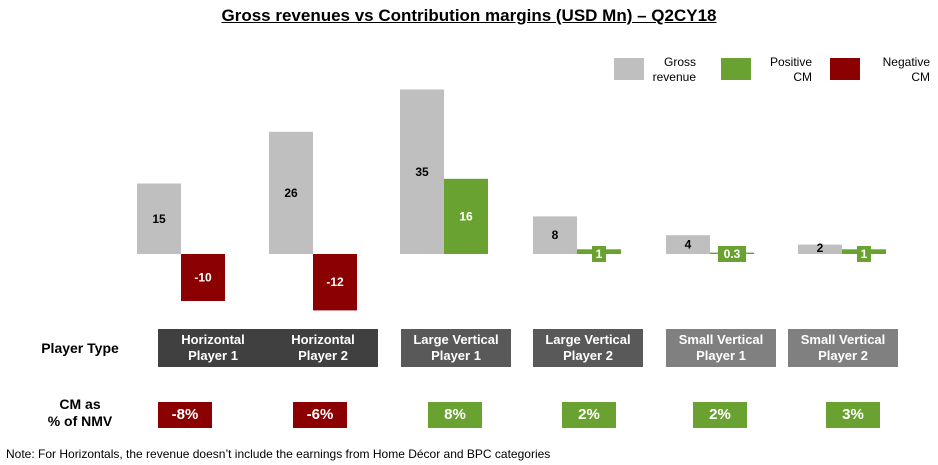  Describe the element at coordinates (323, 348) in the screenshot. I see `player-type-cell: Horizontal Player 2` at that location.